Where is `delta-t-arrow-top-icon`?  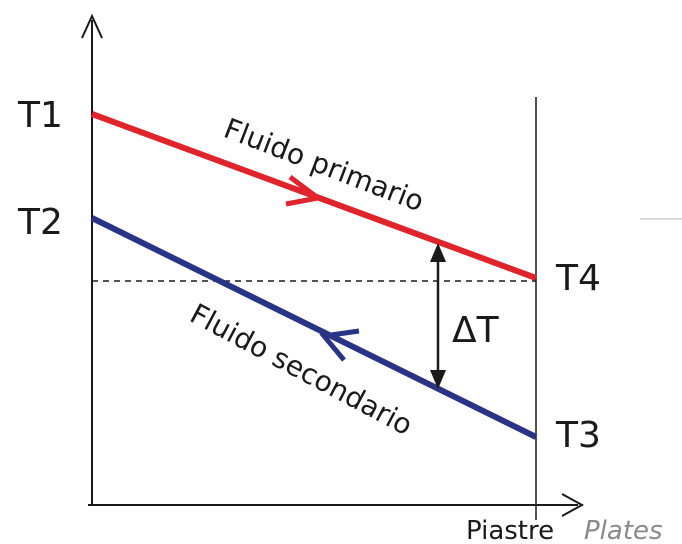 delta-t-arrow-top-icon is located at coordinates (438, 252).